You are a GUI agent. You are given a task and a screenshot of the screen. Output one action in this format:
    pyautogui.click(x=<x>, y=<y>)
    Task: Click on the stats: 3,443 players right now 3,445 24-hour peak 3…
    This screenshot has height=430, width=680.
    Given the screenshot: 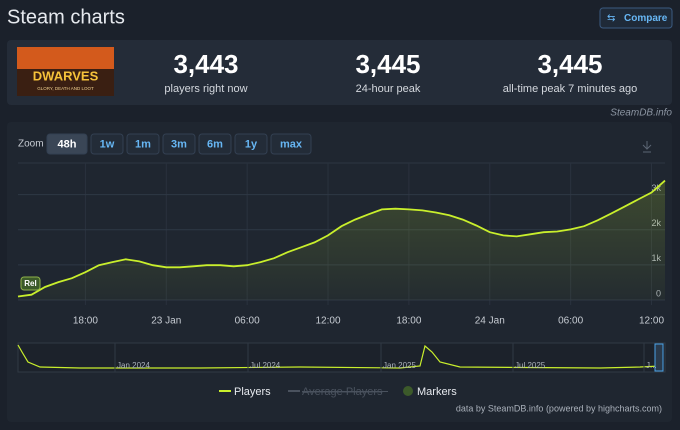 What is the action you would take?
    pyautogui.click(x=400, y=72)
    